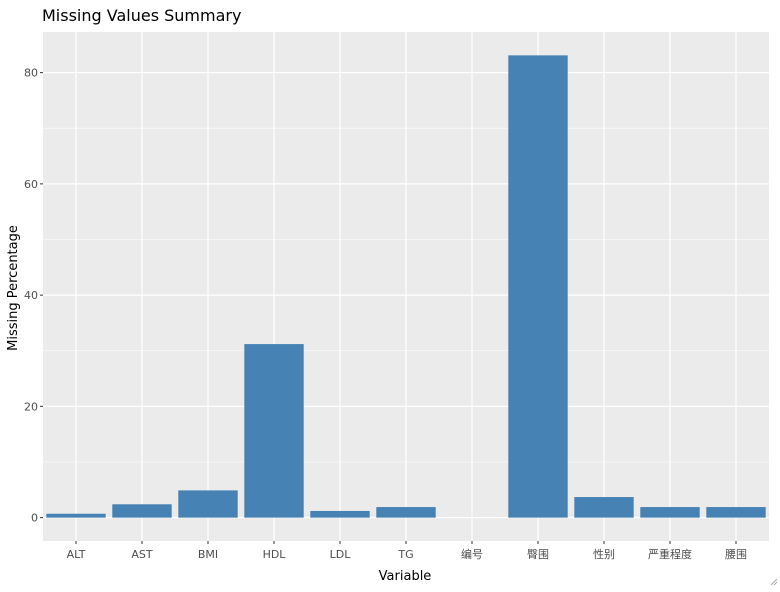 Image resolution: width=780 pixels, height=592 pixels. Describe the element at coordinates (141, 15) in the screenshot. I see `chart-title: Missing Values Summary` at that location.